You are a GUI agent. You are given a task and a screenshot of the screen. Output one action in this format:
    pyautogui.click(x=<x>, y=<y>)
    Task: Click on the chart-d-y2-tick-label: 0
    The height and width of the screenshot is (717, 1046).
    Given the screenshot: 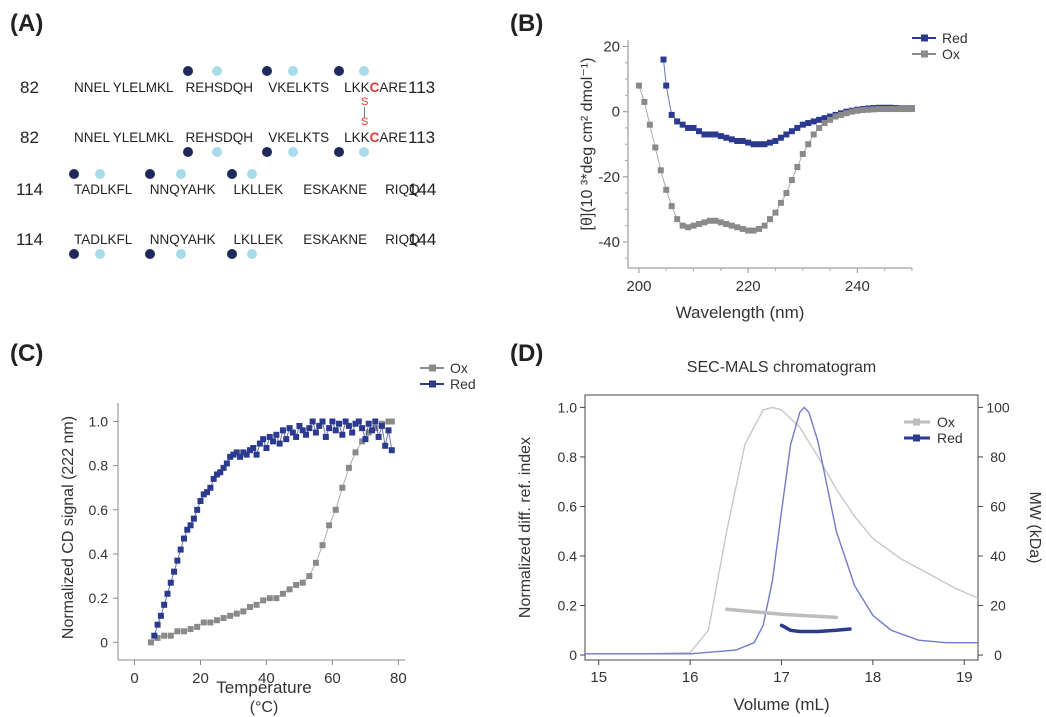 What is the action you would take?
    pyautogui.click(x=998, y=655)
    